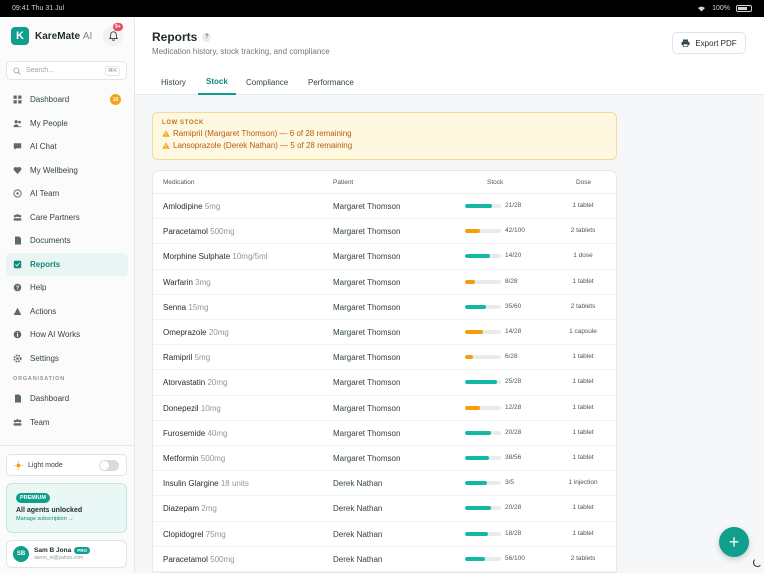  I want to click on column-patient: Patient, so click(343, 182).